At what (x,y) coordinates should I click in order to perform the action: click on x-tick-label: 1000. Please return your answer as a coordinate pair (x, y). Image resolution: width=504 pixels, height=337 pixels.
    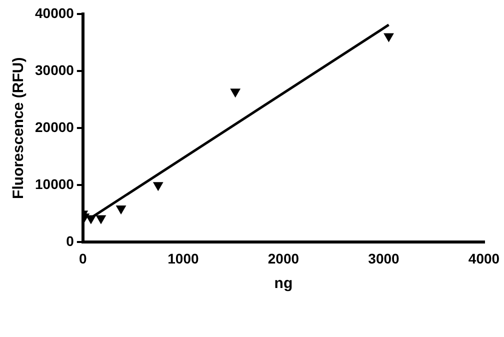
    Looking at the image, I should click on (183, 258).